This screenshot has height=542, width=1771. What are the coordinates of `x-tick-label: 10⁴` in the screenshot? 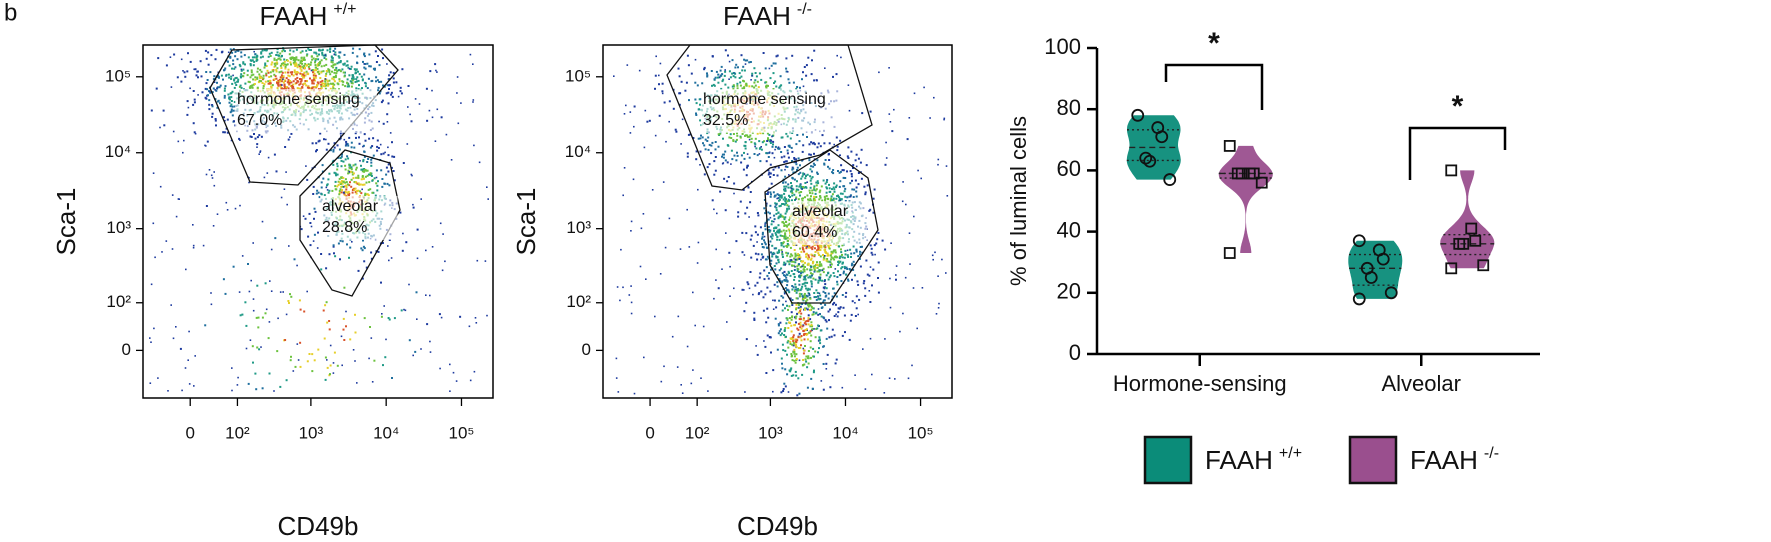 It's located at (386, 432).